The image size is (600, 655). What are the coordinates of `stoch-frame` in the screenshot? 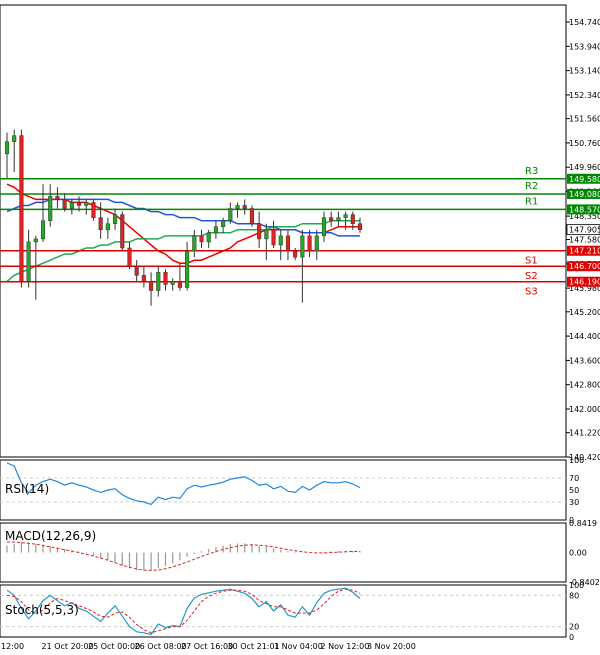 It's located at (283, 611).